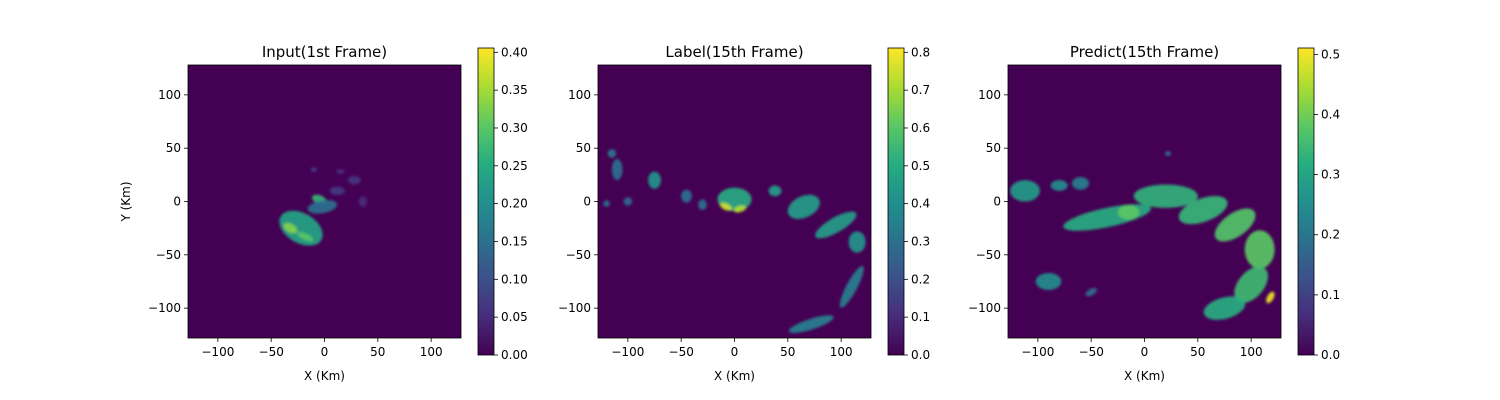 This screenshot has width=1500, height=400. Describe the element at coordinates (841, 352) in the screenshot. I see `x-tick-label: 100` at that location.